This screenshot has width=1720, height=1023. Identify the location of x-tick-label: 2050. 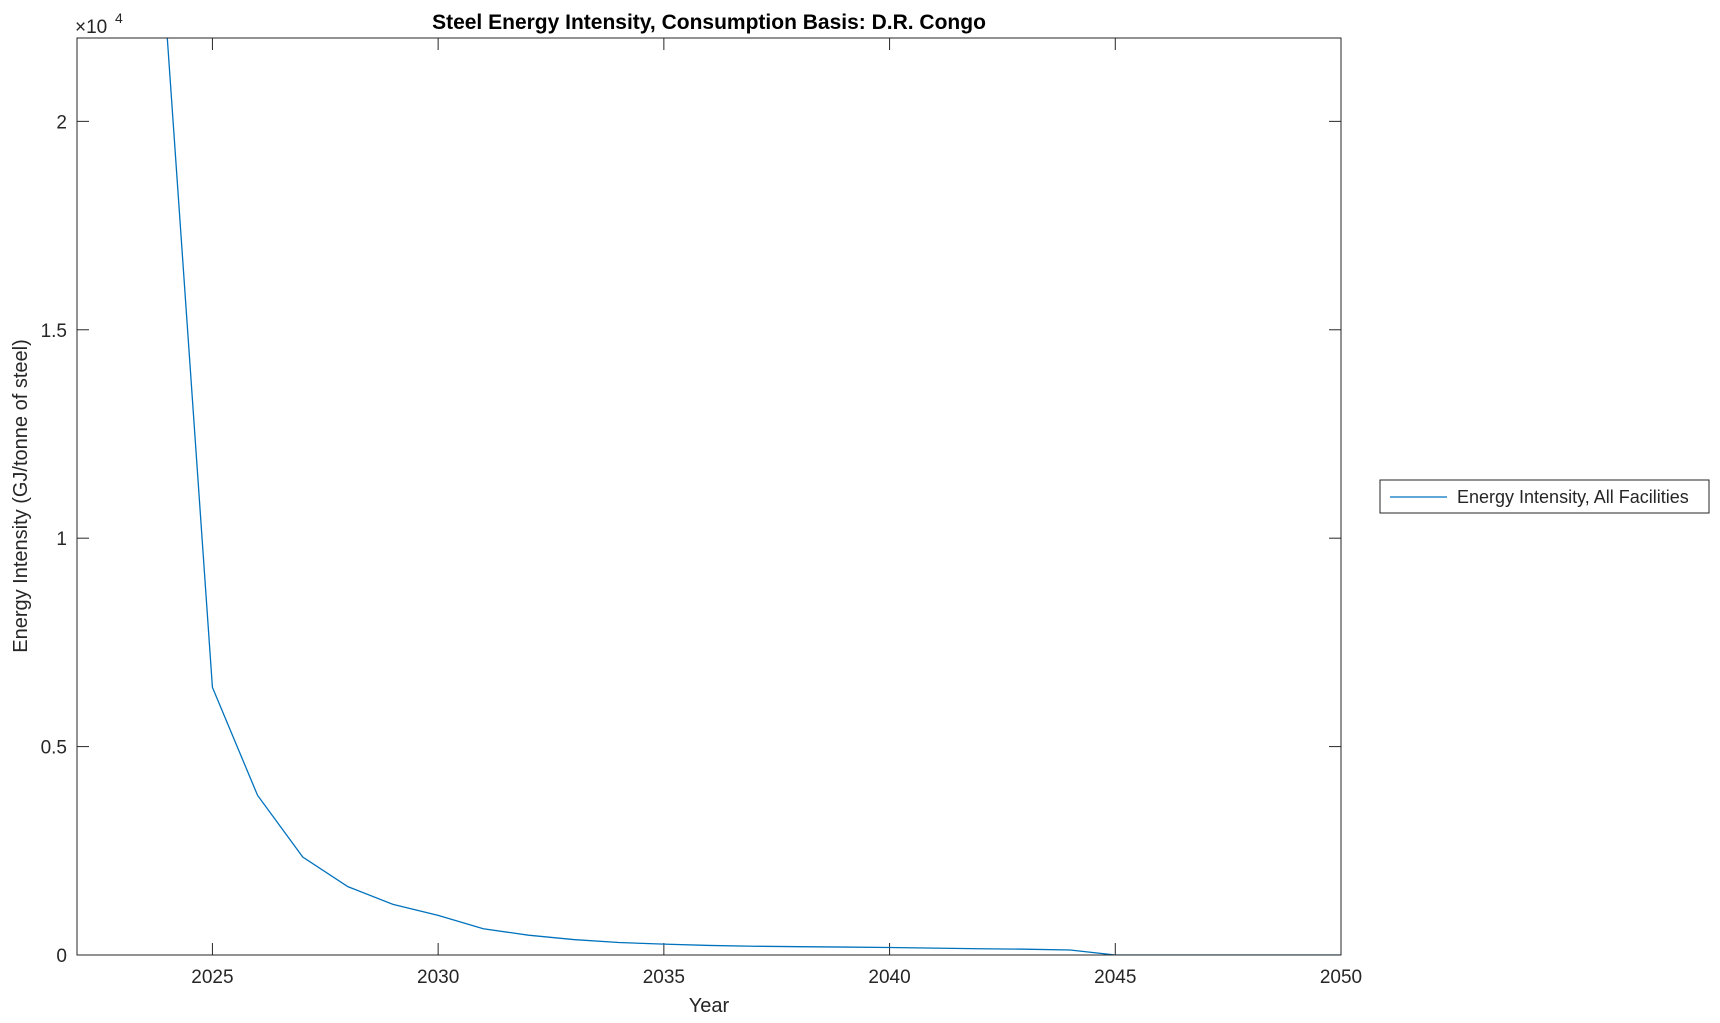
(1341, 977).